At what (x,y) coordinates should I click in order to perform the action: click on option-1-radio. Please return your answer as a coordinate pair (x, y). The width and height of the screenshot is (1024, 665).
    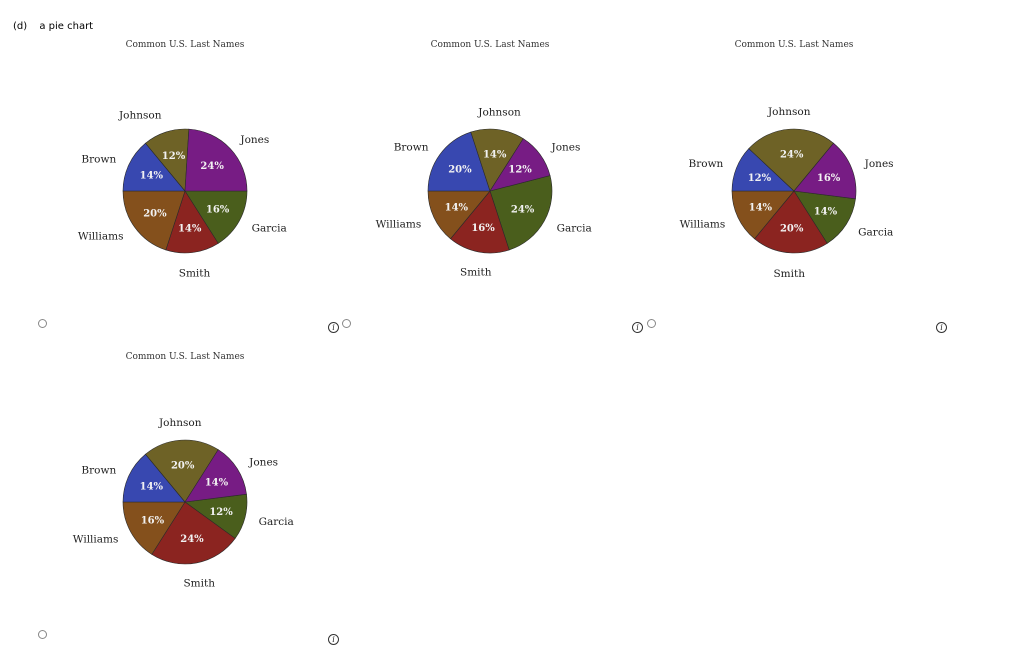
    Looking at the image, I should click on (42, 323).